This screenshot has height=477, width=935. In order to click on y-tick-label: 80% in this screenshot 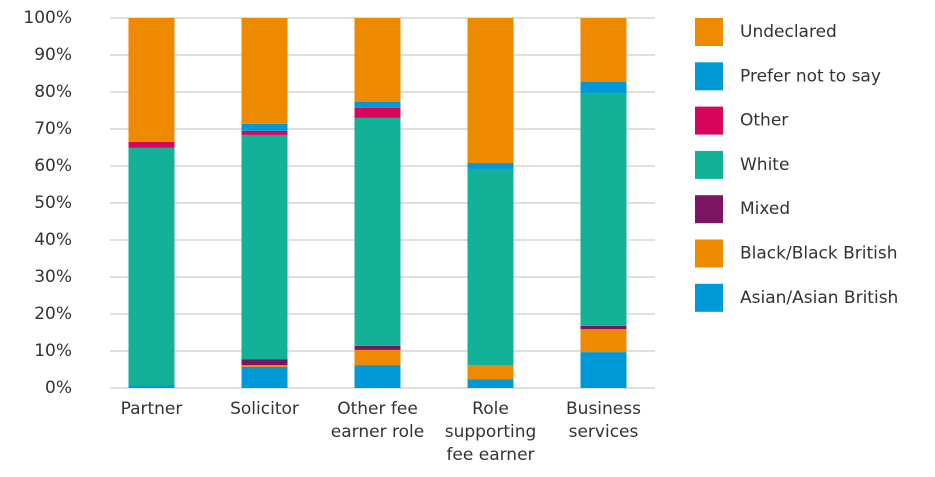, I will do `click(53, 92)`.